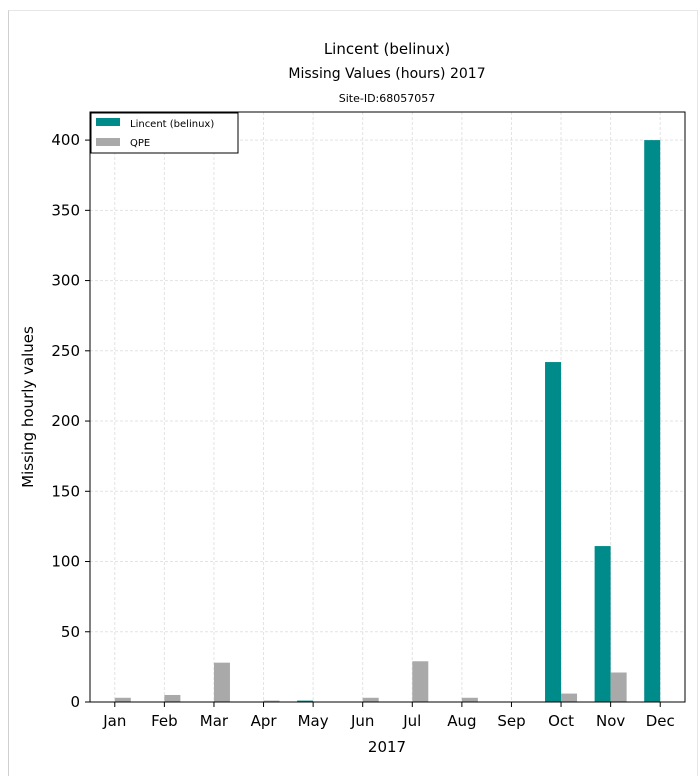  What do you see at coordinates (271, 701) in the screenshot?
I see `bar-qpe-apr` at bounding box center [271, 701].